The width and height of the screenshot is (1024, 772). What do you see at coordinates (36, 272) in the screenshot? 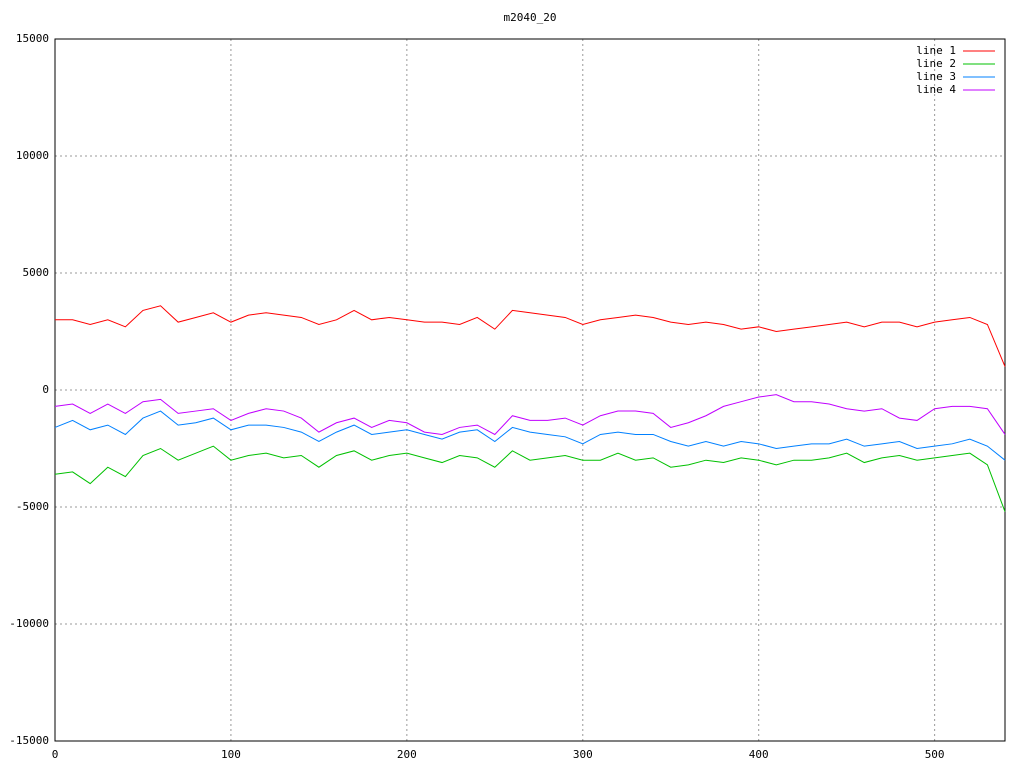
I see `y-tick-label: 5000` at bounding box center [36, 272].